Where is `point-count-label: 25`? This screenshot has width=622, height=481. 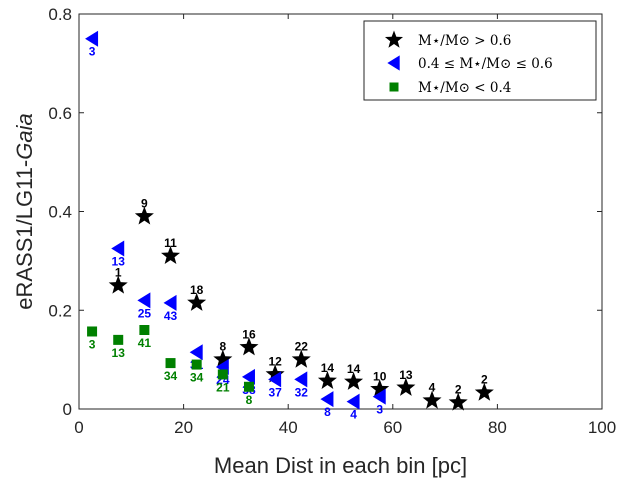
point-count-label: 25 is located at coordinates (145, 313).